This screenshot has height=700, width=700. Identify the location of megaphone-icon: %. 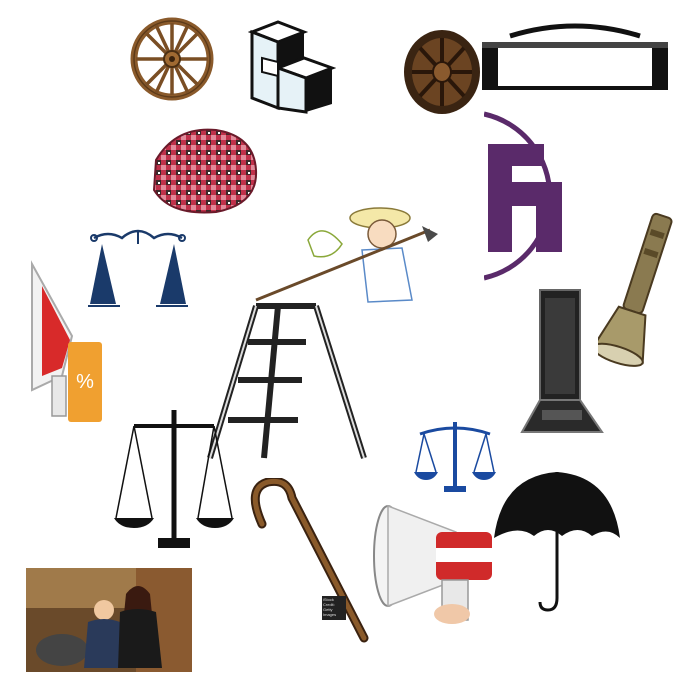
(64, 345).